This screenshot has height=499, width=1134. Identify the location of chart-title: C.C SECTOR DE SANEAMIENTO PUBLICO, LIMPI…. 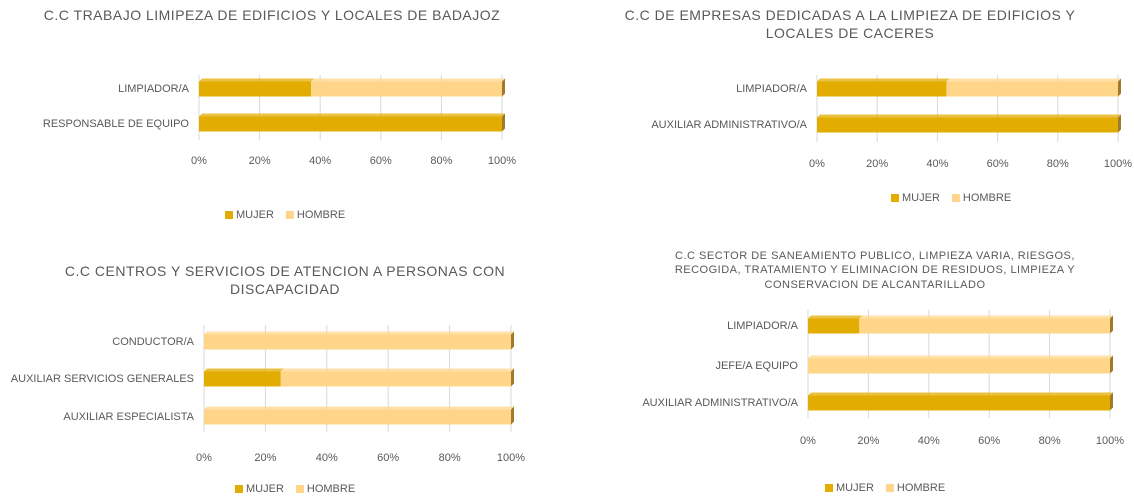
(875, 270).